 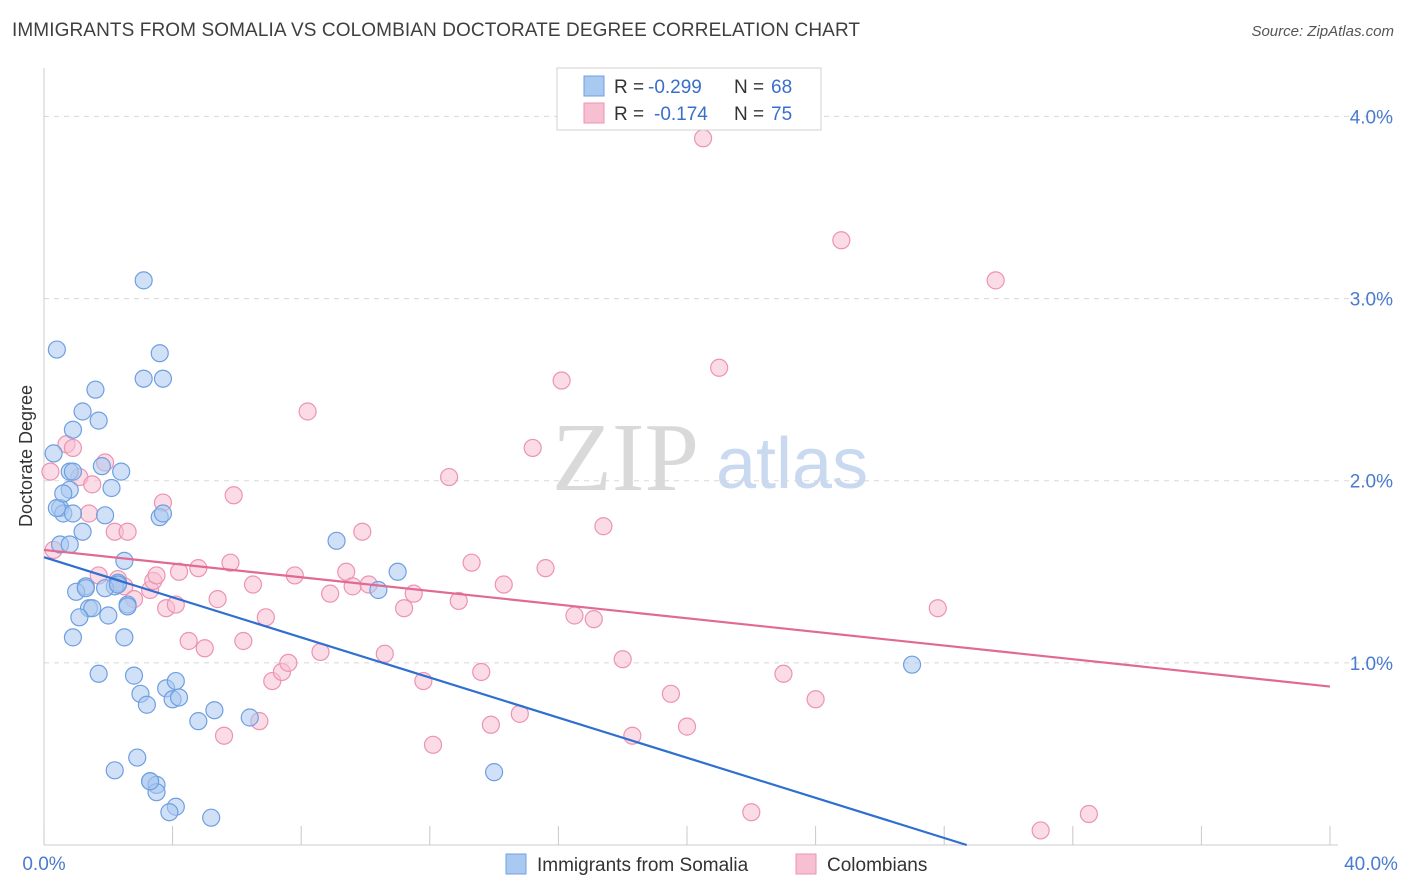 I want to click on legend-r-value-blue: -0.299, so click(x=675, y=87).